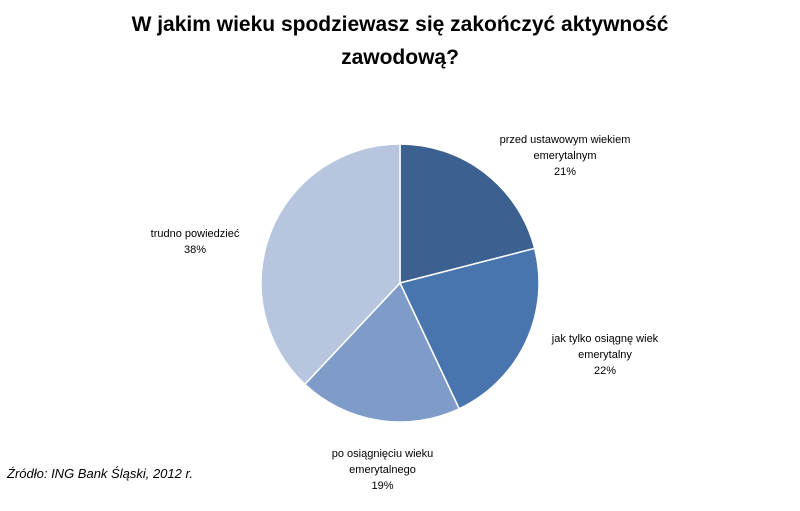 Image resolution: width=800 pixels, height=511 pixels. What do you see at coordinates (605, 339) in the screenshot?
I see `slice-label-line: jak tylko osiągnę wiek` at bounding box center [605, 339].